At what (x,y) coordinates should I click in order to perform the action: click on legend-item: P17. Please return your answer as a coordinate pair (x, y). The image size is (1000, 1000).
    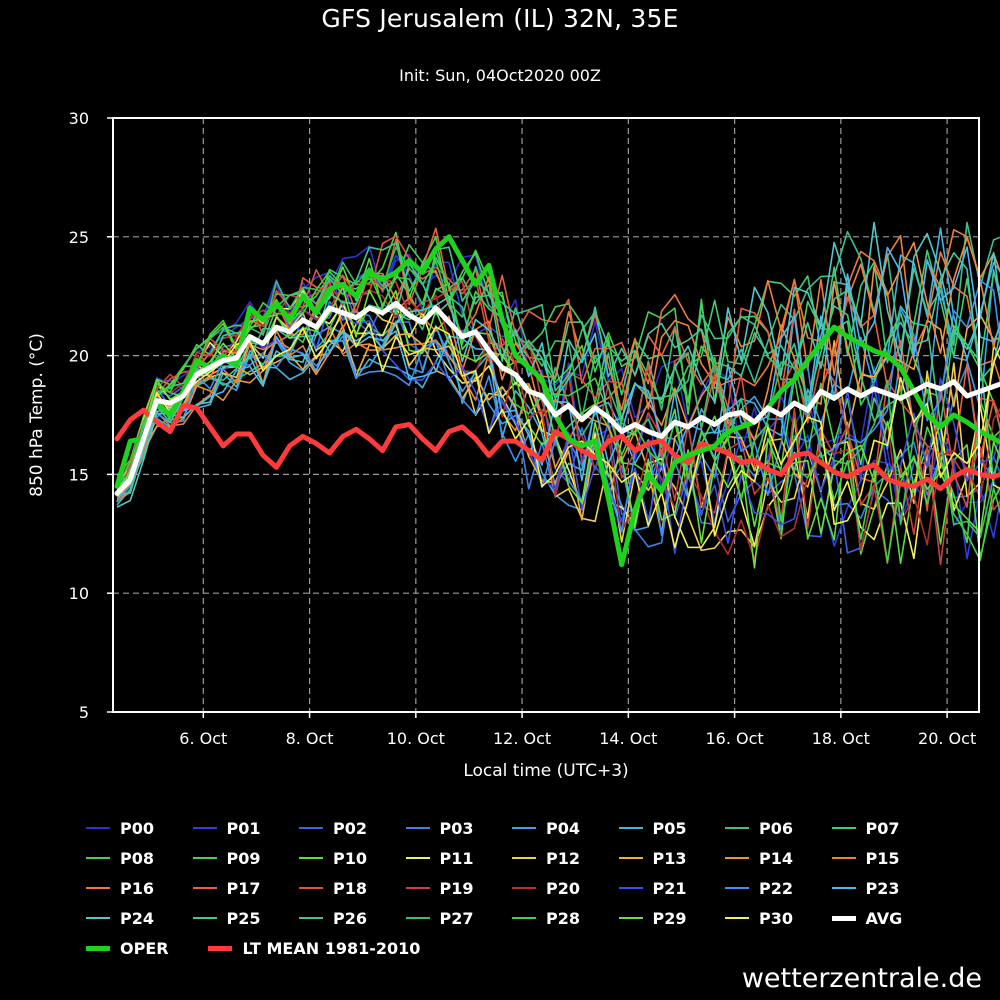
    Looking at the image, I should click on (226, 888).